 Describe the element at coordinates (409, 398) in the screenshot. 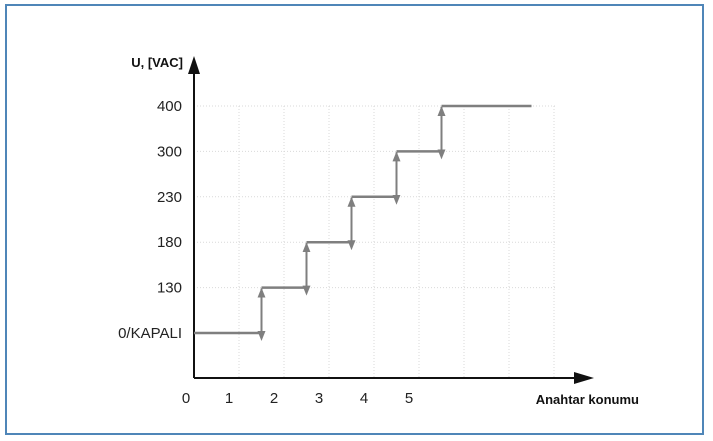

I see `x-tick-label: 5` at that location.